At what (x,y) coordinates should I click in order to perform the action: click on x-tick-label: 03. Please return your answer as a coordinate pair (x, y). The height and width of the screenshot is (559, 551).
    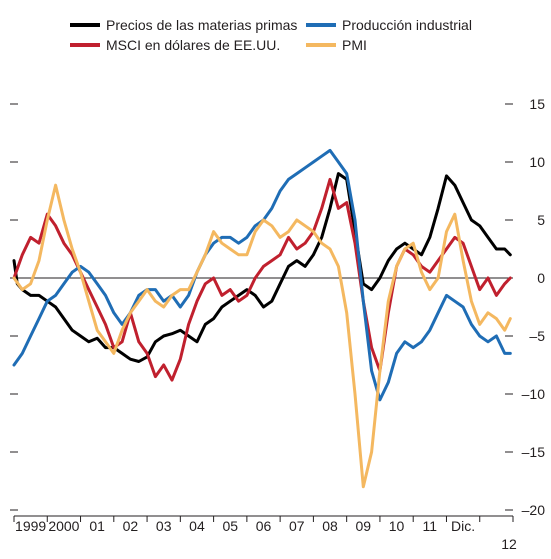
    Looking at the image, I should click on (164, 526).